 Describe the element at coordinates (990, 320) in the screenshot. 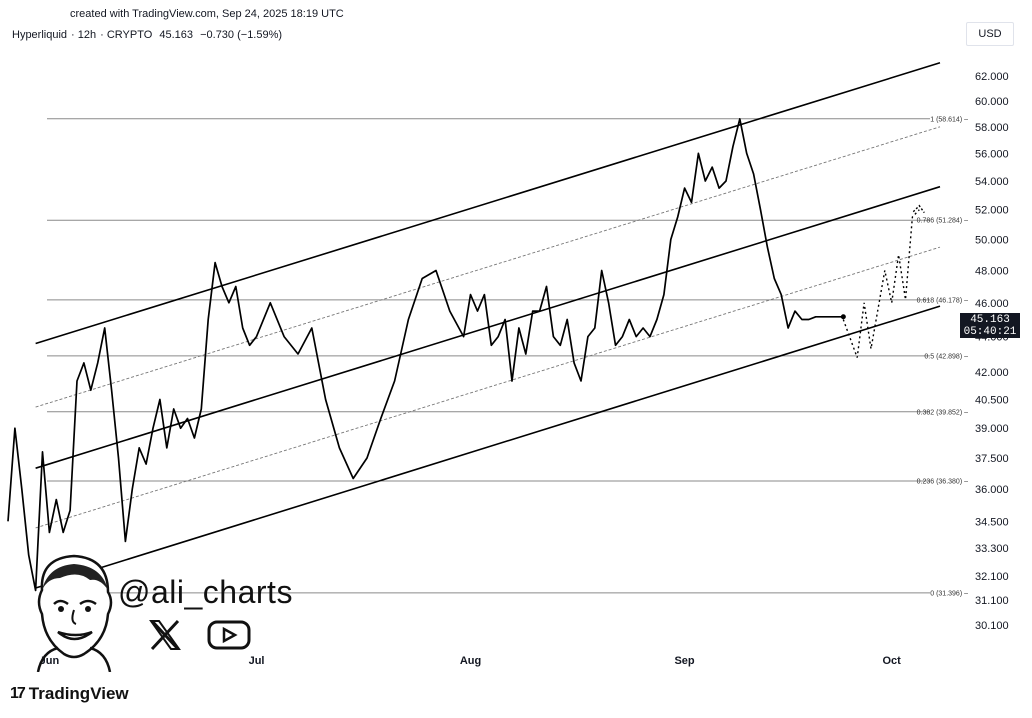

I see `current-price-value: 45.163` at that location.